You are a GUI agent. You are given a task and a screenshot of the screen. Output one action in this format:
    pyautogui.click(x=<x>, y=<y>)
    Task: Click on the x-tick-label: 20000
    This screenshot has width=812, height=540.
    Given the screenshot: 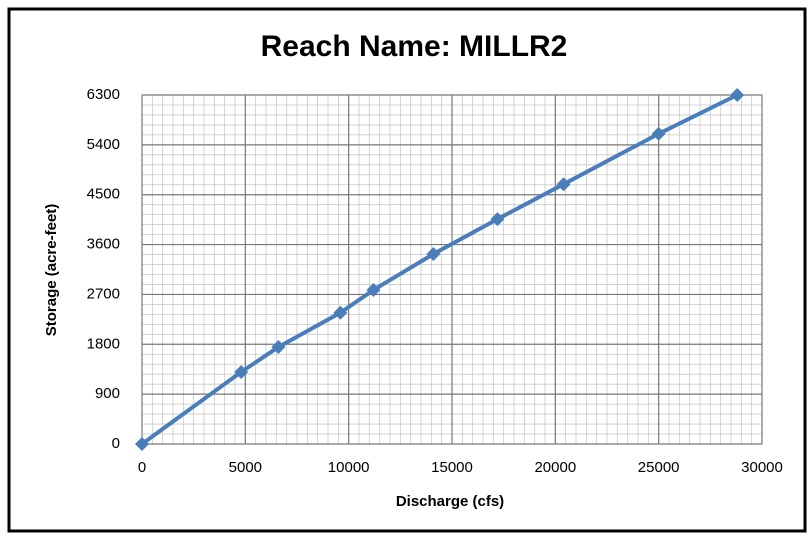 What is the action you would take?
    pyautogui.click(x=555, y=467)
    